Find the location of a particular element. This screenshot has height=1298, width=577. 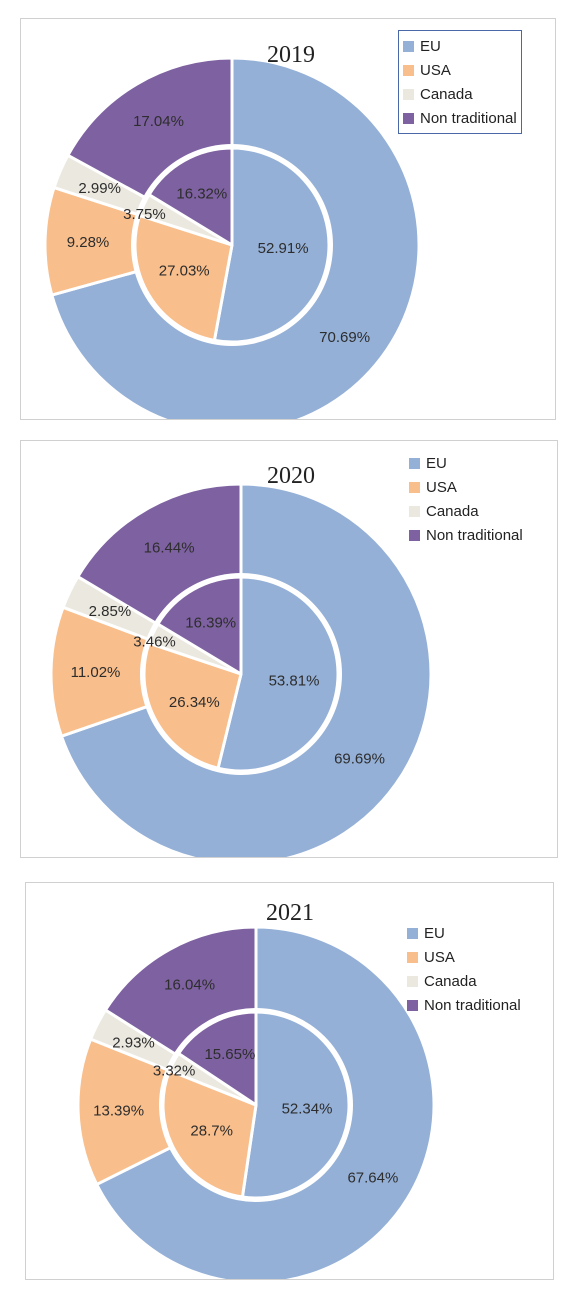

outer-data-label-canada: 2.99% is located at coordinates (99, 188).